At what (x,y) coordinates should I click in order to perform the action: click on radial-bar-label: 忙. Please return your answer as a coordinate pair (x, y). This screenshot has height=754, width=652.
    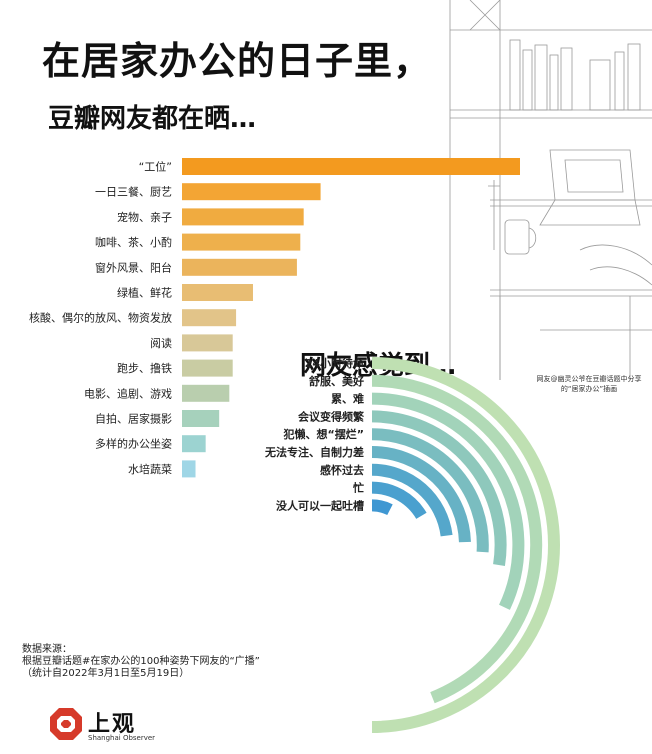
    Looking at the image, I should click on (358, 488).